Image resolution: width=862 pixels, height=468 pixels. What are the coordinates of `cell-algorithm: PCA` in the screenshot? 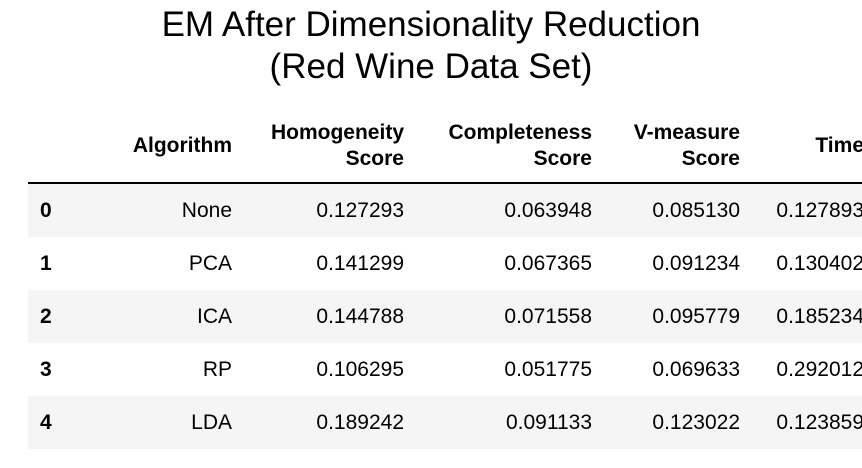 It's located at (210, 263).